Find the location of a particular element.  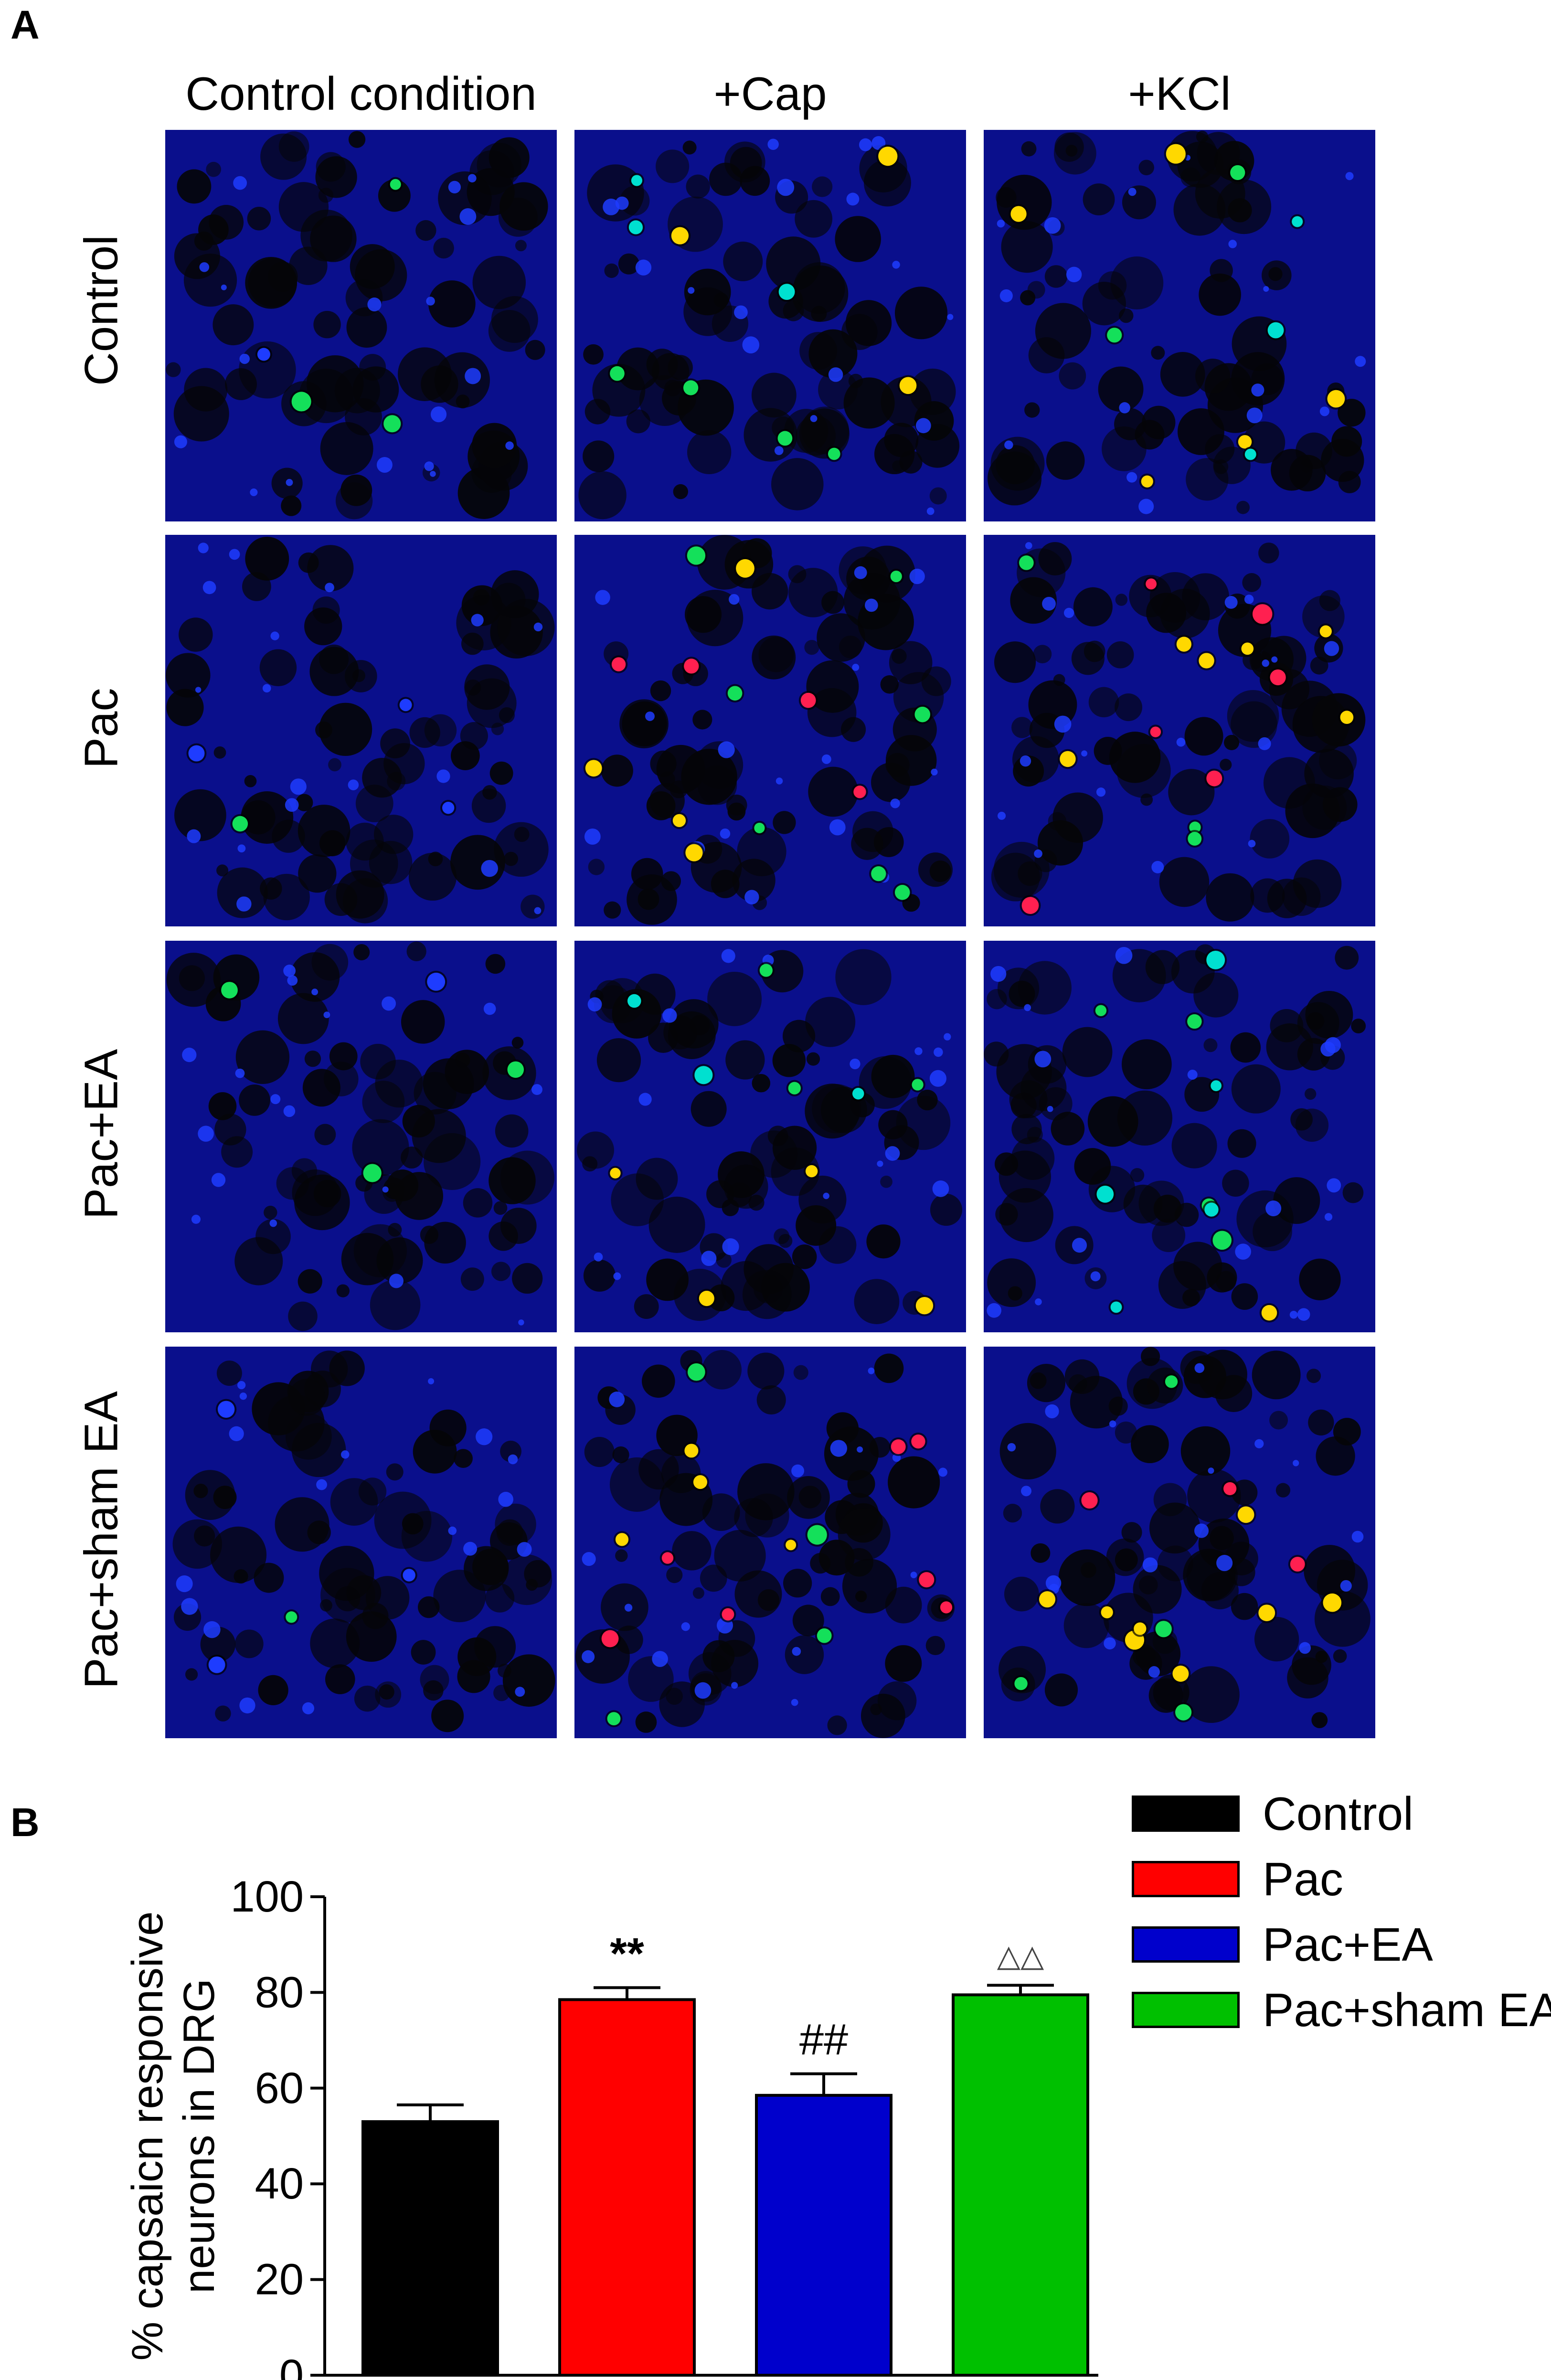

legend-swatch-pac-ea is located at coordinates (1186, 1944).